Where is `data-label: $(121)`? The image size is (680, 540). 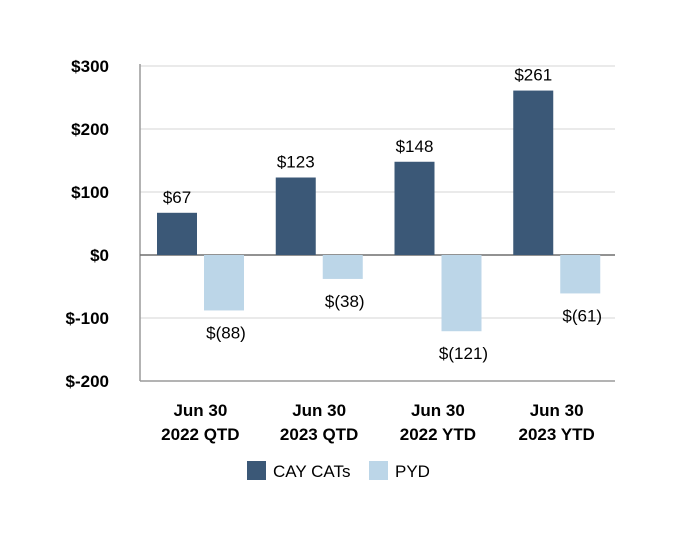 data-label: $(121) is located at coordinates (463, 353).